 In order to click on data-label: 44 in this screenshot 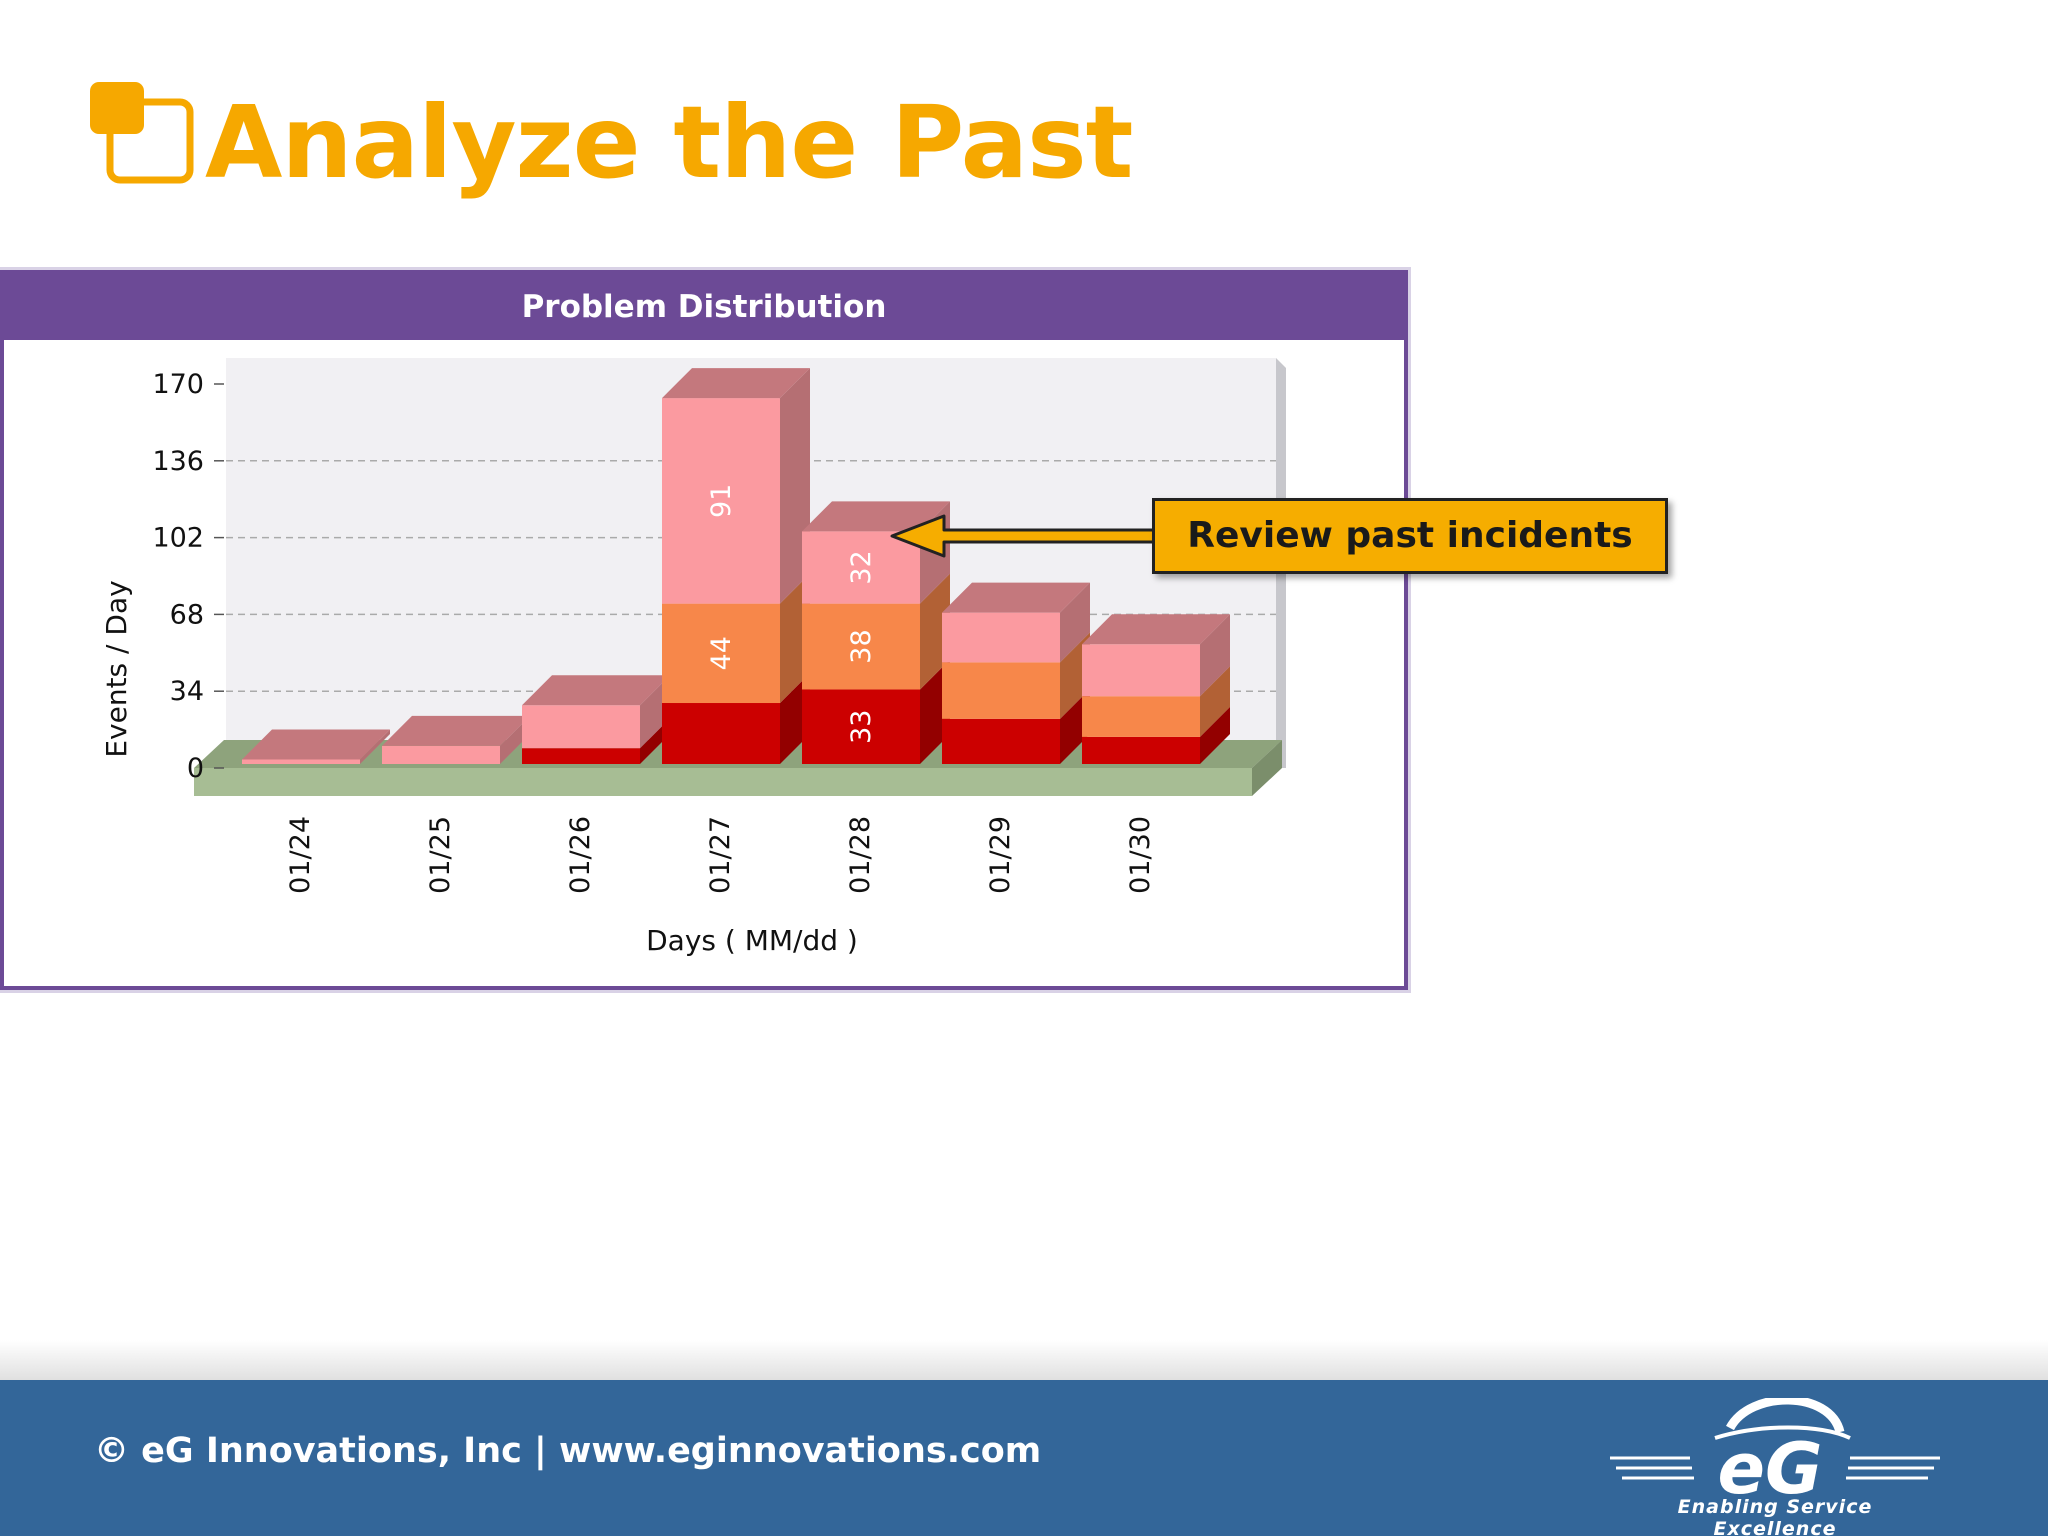, I will do `click(721, 653)`.